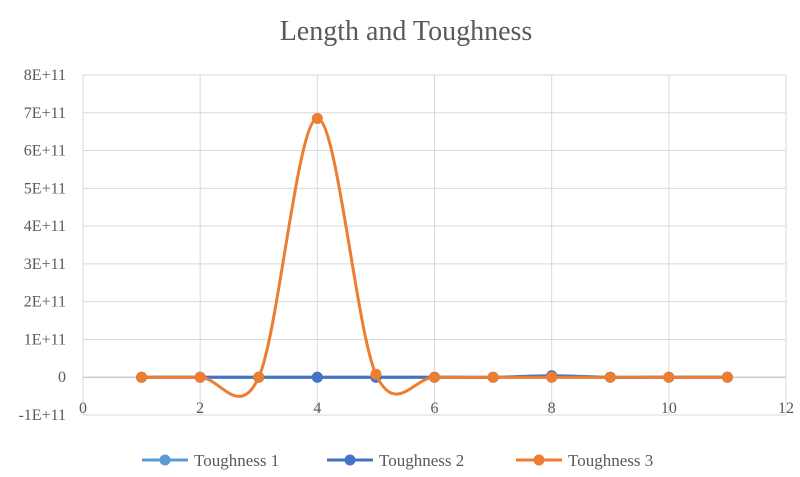  I want to click on y-tick-label: 2E+11, so click(45, 302).